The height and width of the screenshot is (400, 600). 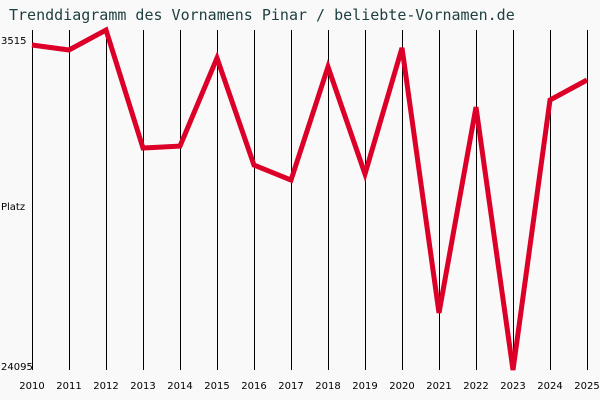 I want to click on x-tick-label: 2011, so click(x=69, y=386).